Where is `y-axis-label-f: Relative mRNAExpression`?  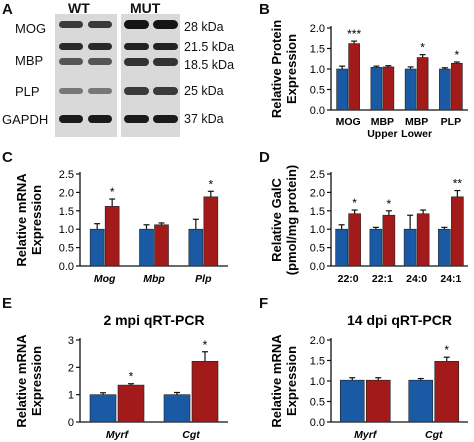 y-axis-label-f: Relative mRNAExpression is located at coordinates (284, 381).